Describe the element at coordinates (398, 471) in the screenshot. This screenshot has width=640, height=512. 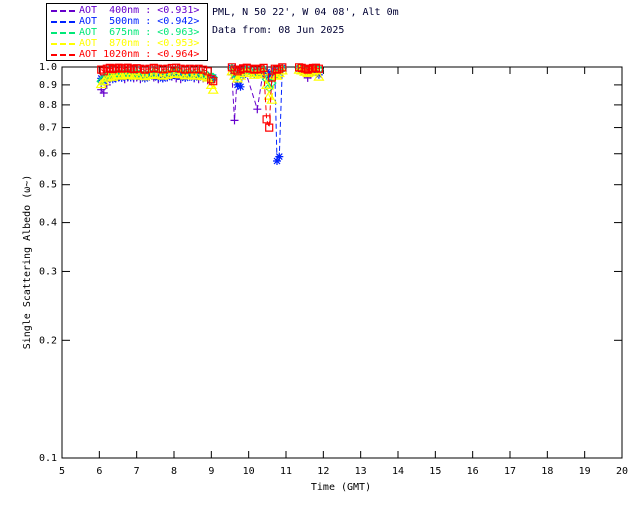
I see `svg-text: 14` at that location.